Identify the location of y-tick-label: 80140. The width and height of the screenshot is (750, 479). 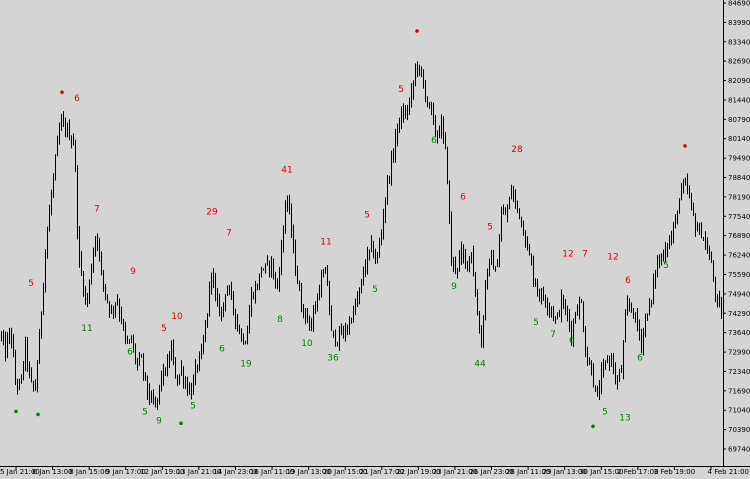
(739, 139).